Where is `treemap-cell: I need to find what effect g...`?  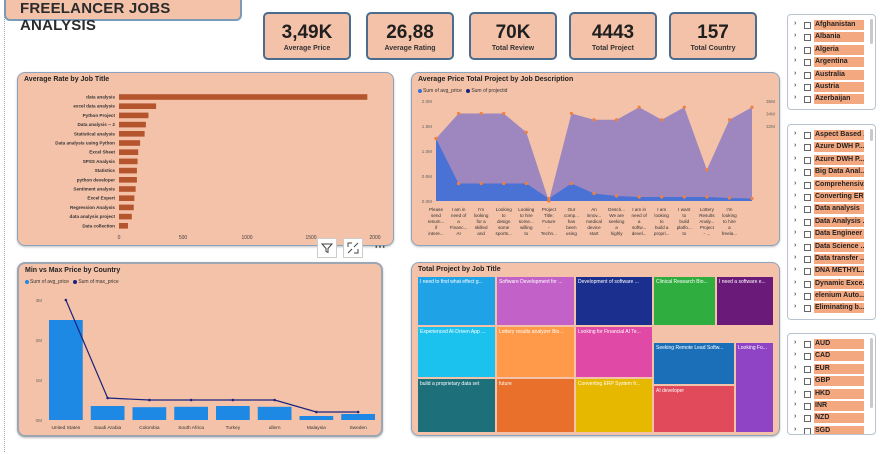 treemap-cell: I need to find what effect g... is located at coordinates (456, 301).